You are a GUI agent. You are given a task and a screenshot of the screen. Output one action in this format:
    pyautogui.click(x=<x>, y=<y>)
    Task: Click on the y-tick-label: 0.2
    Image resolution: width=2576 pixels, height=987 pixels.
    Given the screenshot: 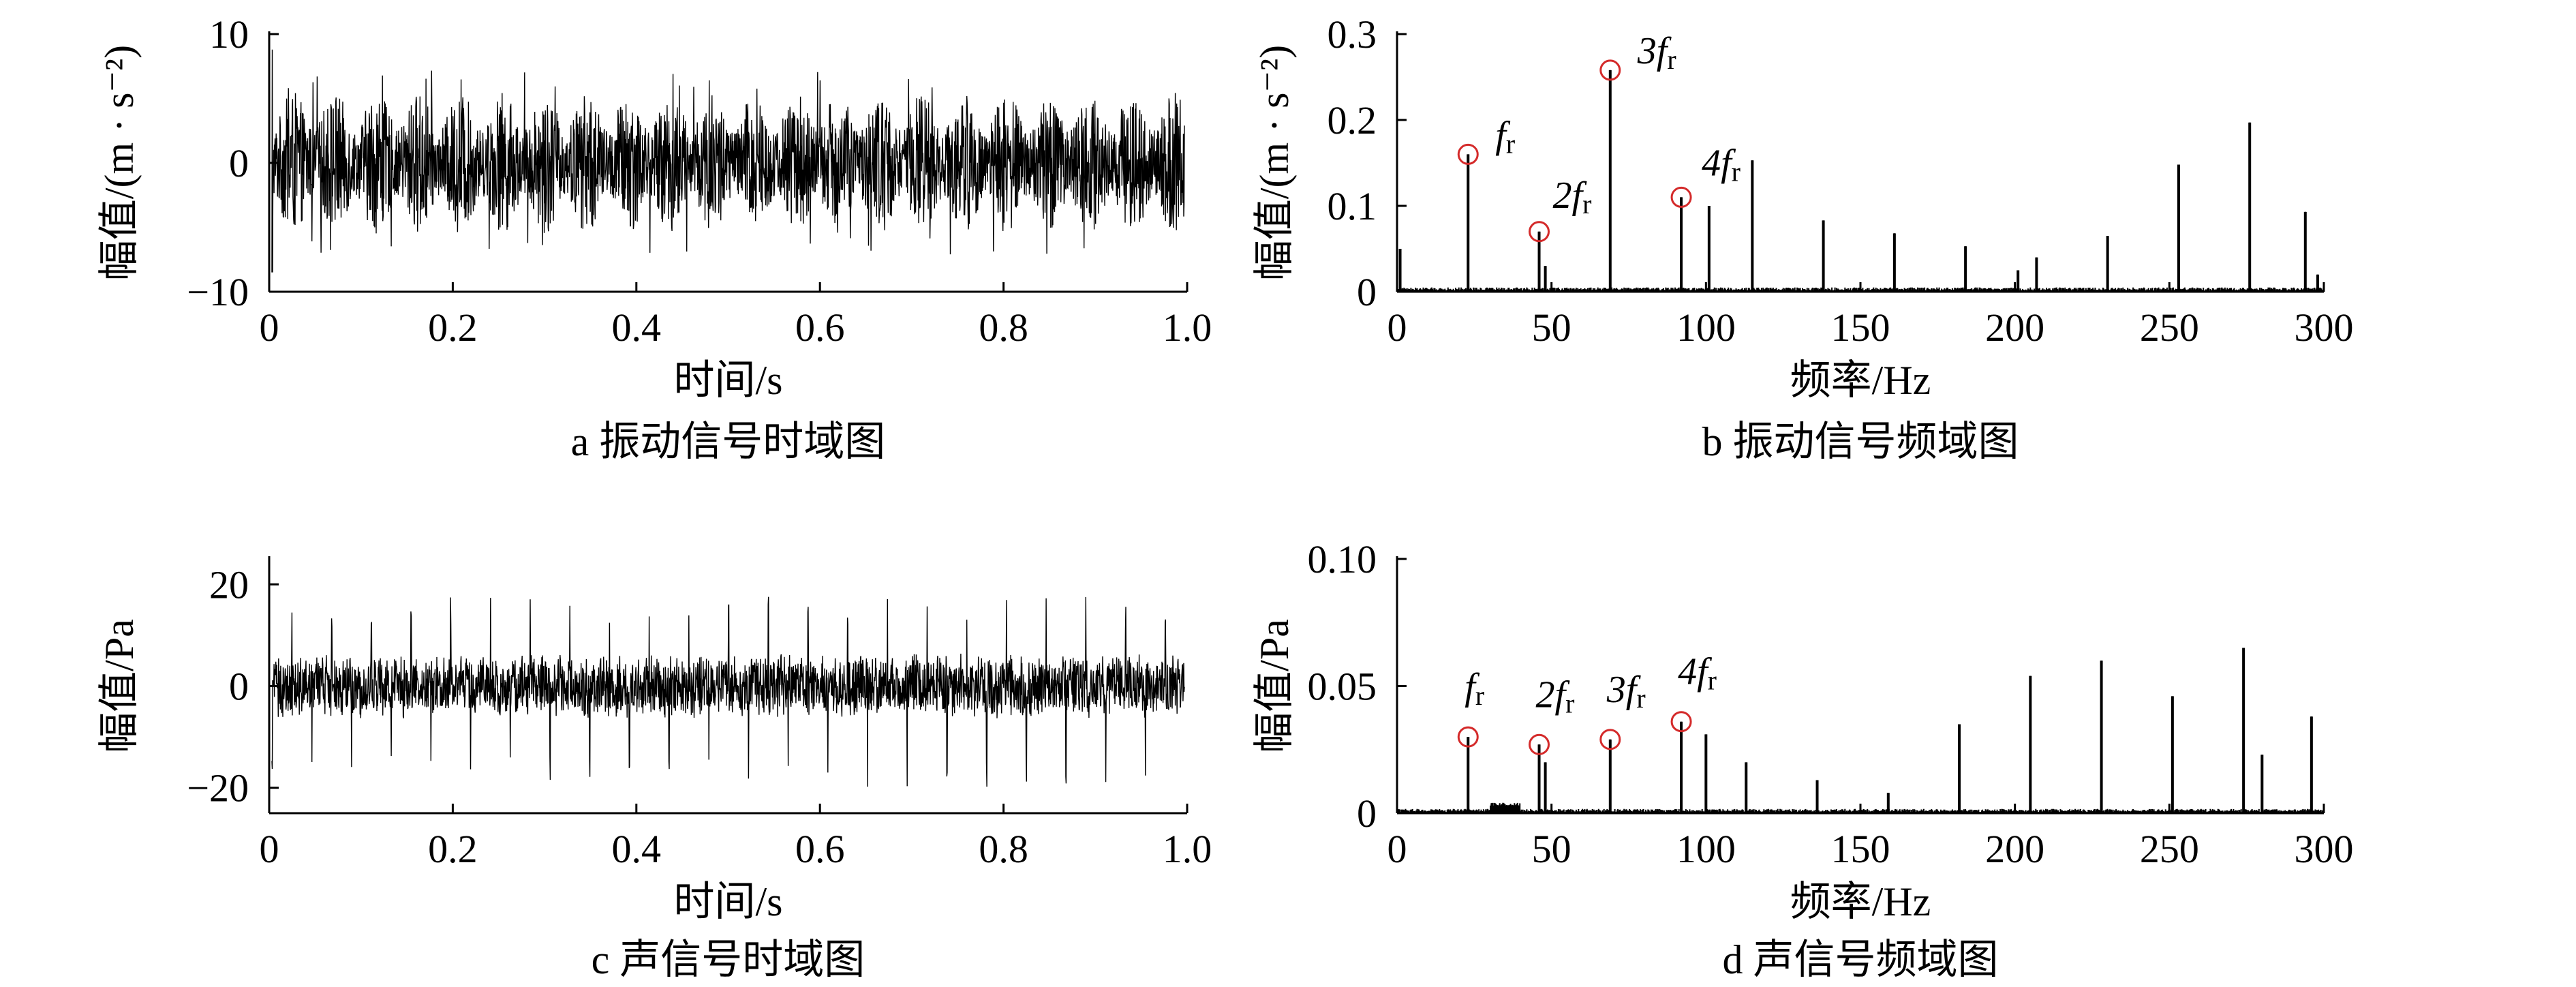 What is the action you would take?
    pyautogui.click(x=1352, y=120)
    